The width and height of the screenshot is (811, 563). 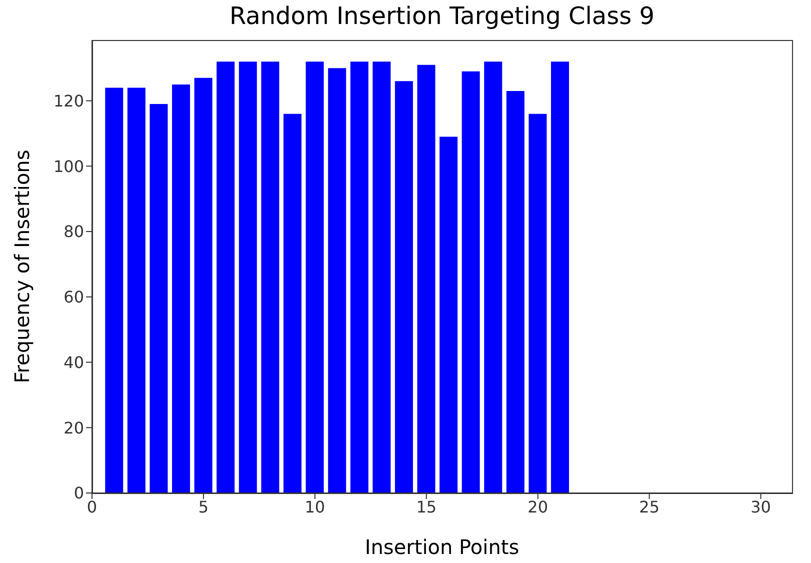 What do you see at coordinates (74, 428) in the screenshot?
I see `y-tick-label: 20` at bounding box center [74, 428].